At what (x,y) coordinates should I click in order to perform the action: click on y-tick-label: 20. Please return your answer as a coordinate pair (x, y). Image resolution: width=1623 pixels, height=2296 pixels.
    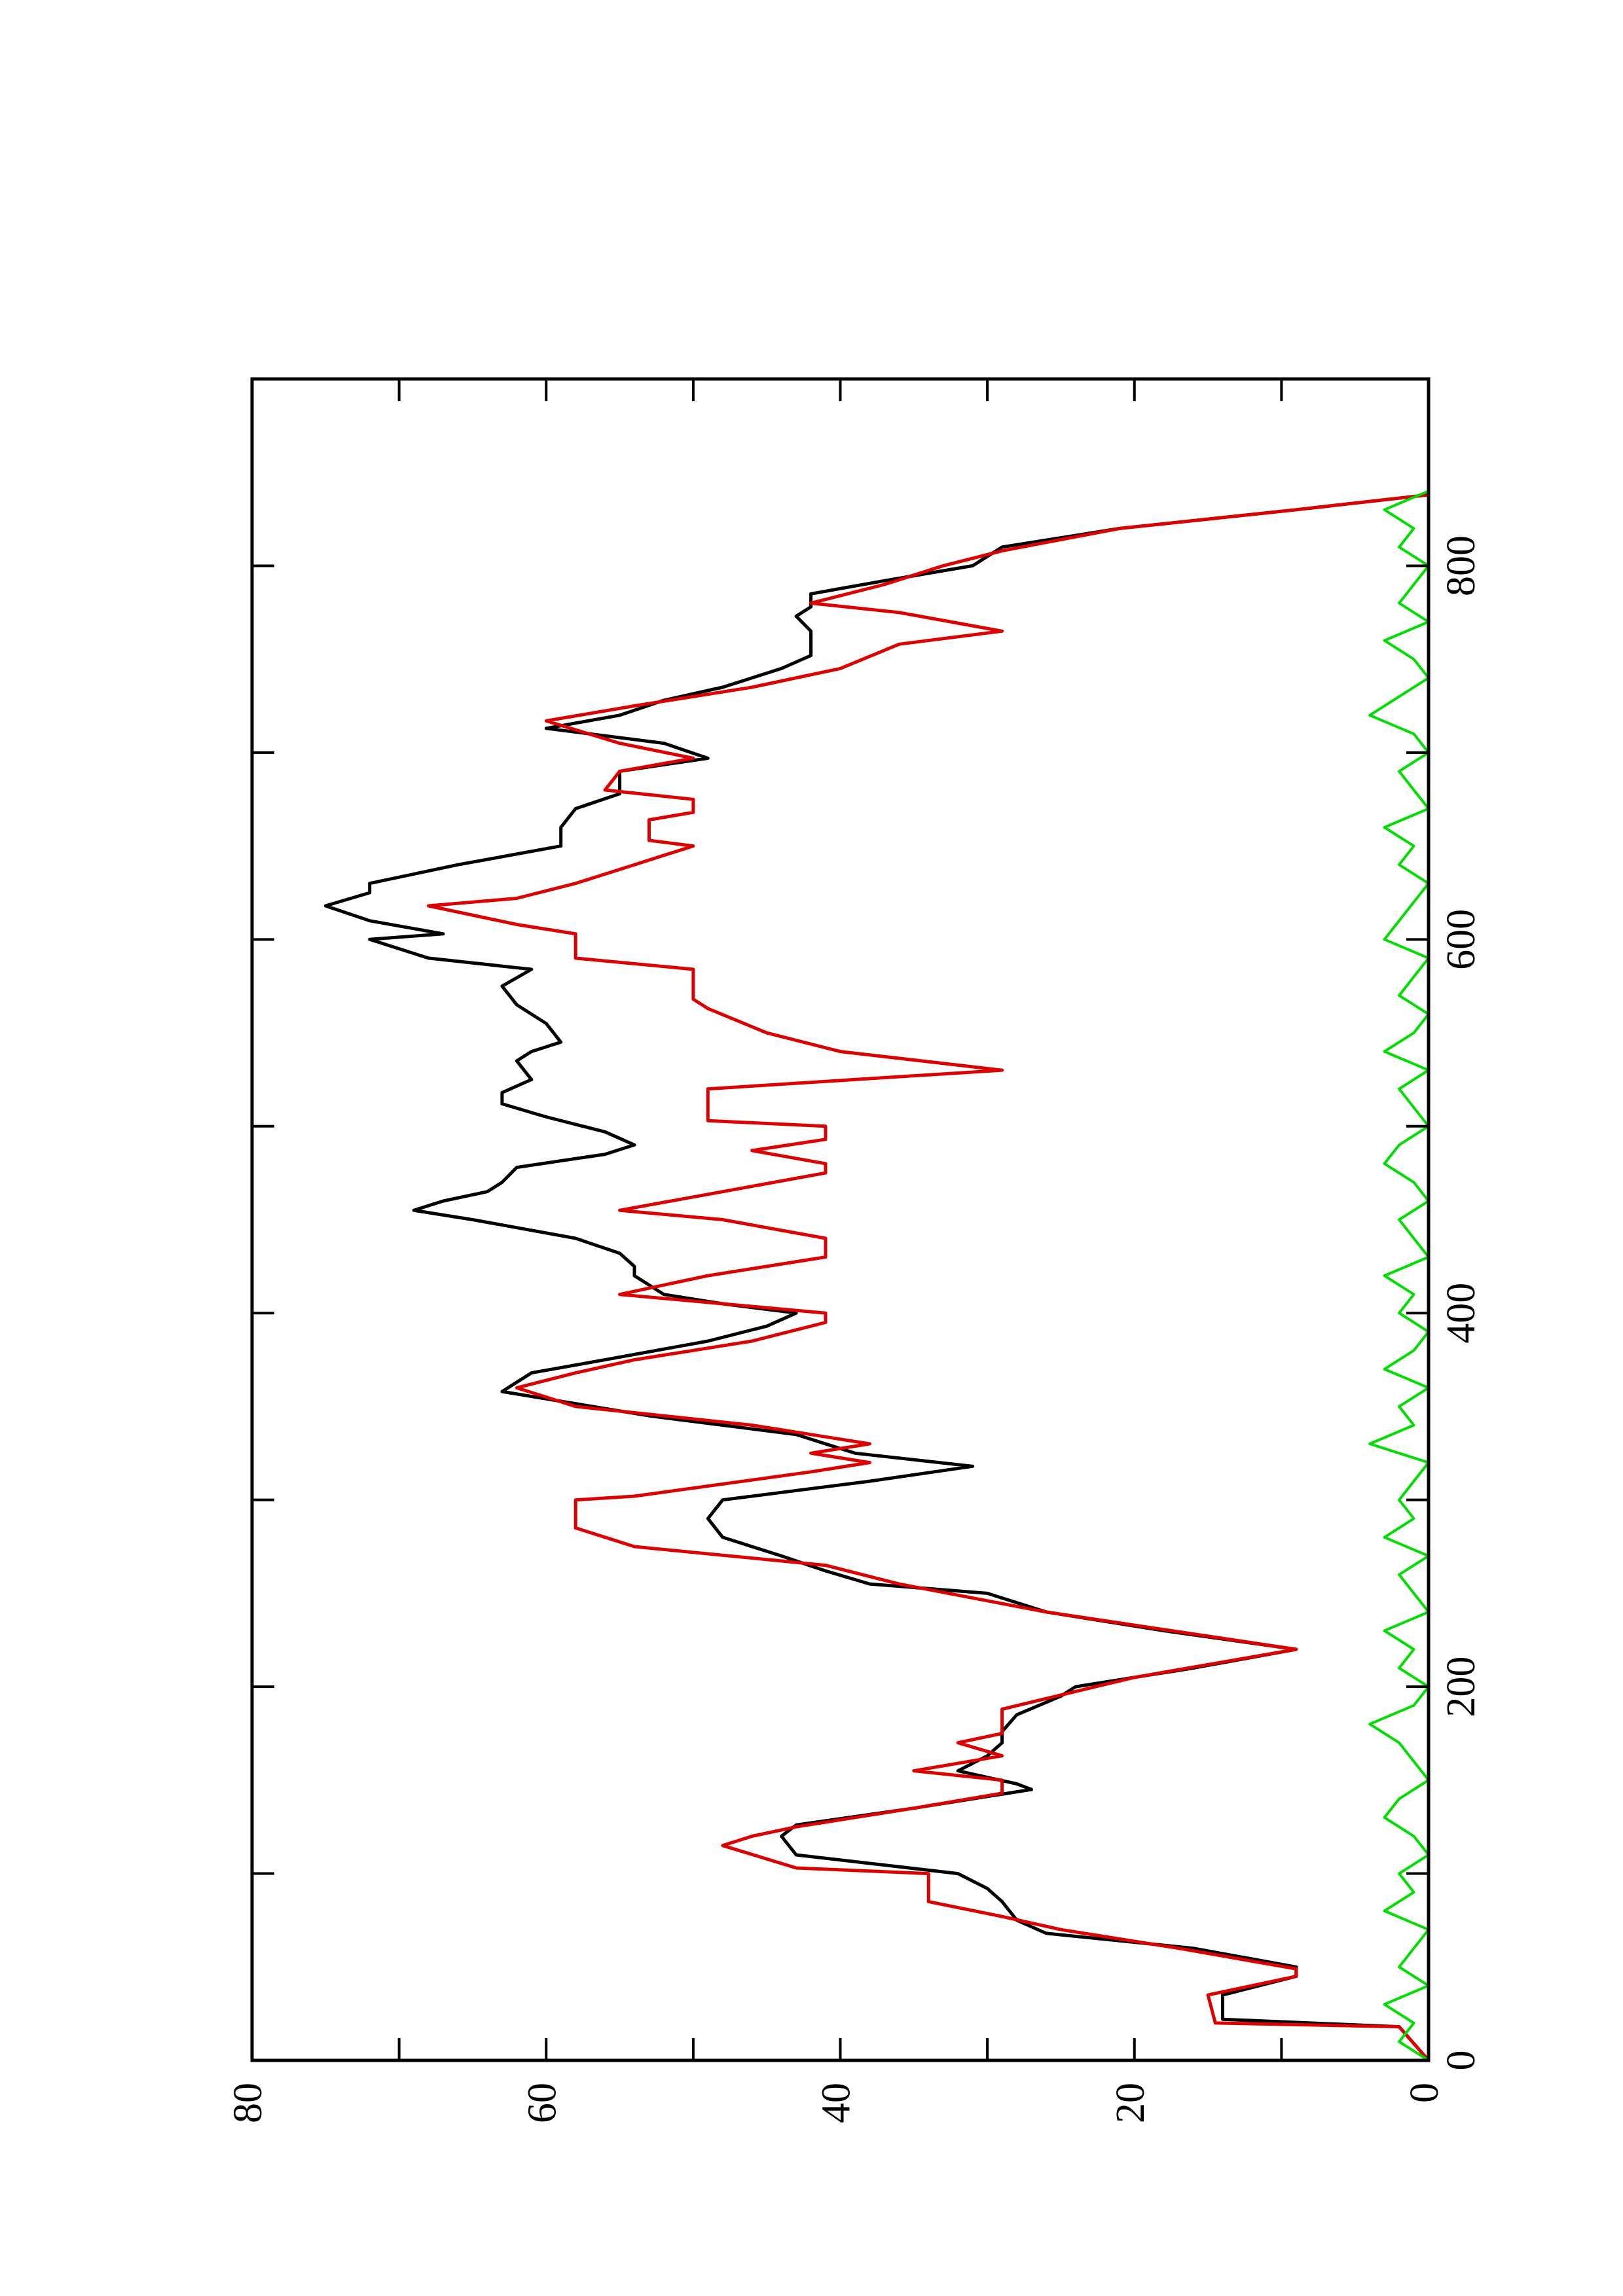
    Looking at the image, I should click on (1130, 2103).